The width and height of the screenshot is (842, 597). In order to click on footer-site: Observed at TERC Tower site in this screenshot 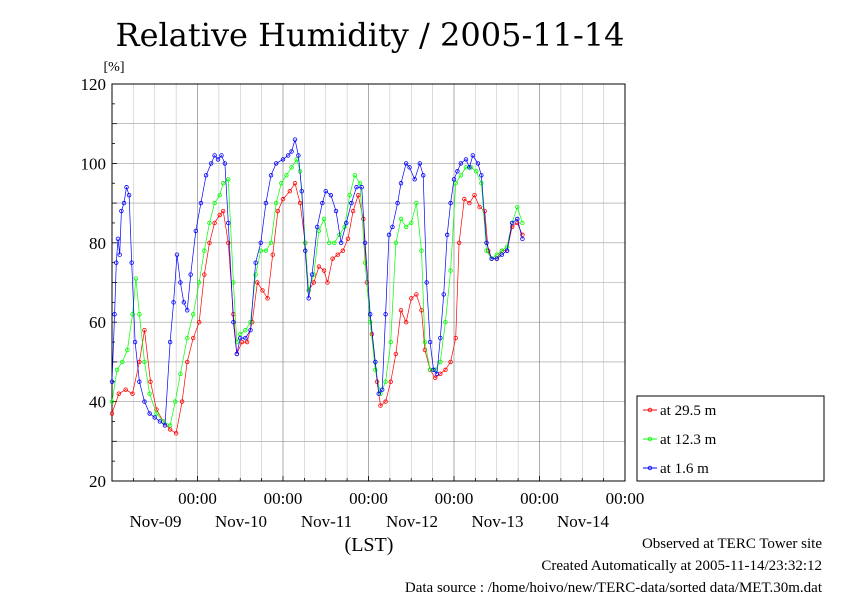, I will do `click(731, 544)`.